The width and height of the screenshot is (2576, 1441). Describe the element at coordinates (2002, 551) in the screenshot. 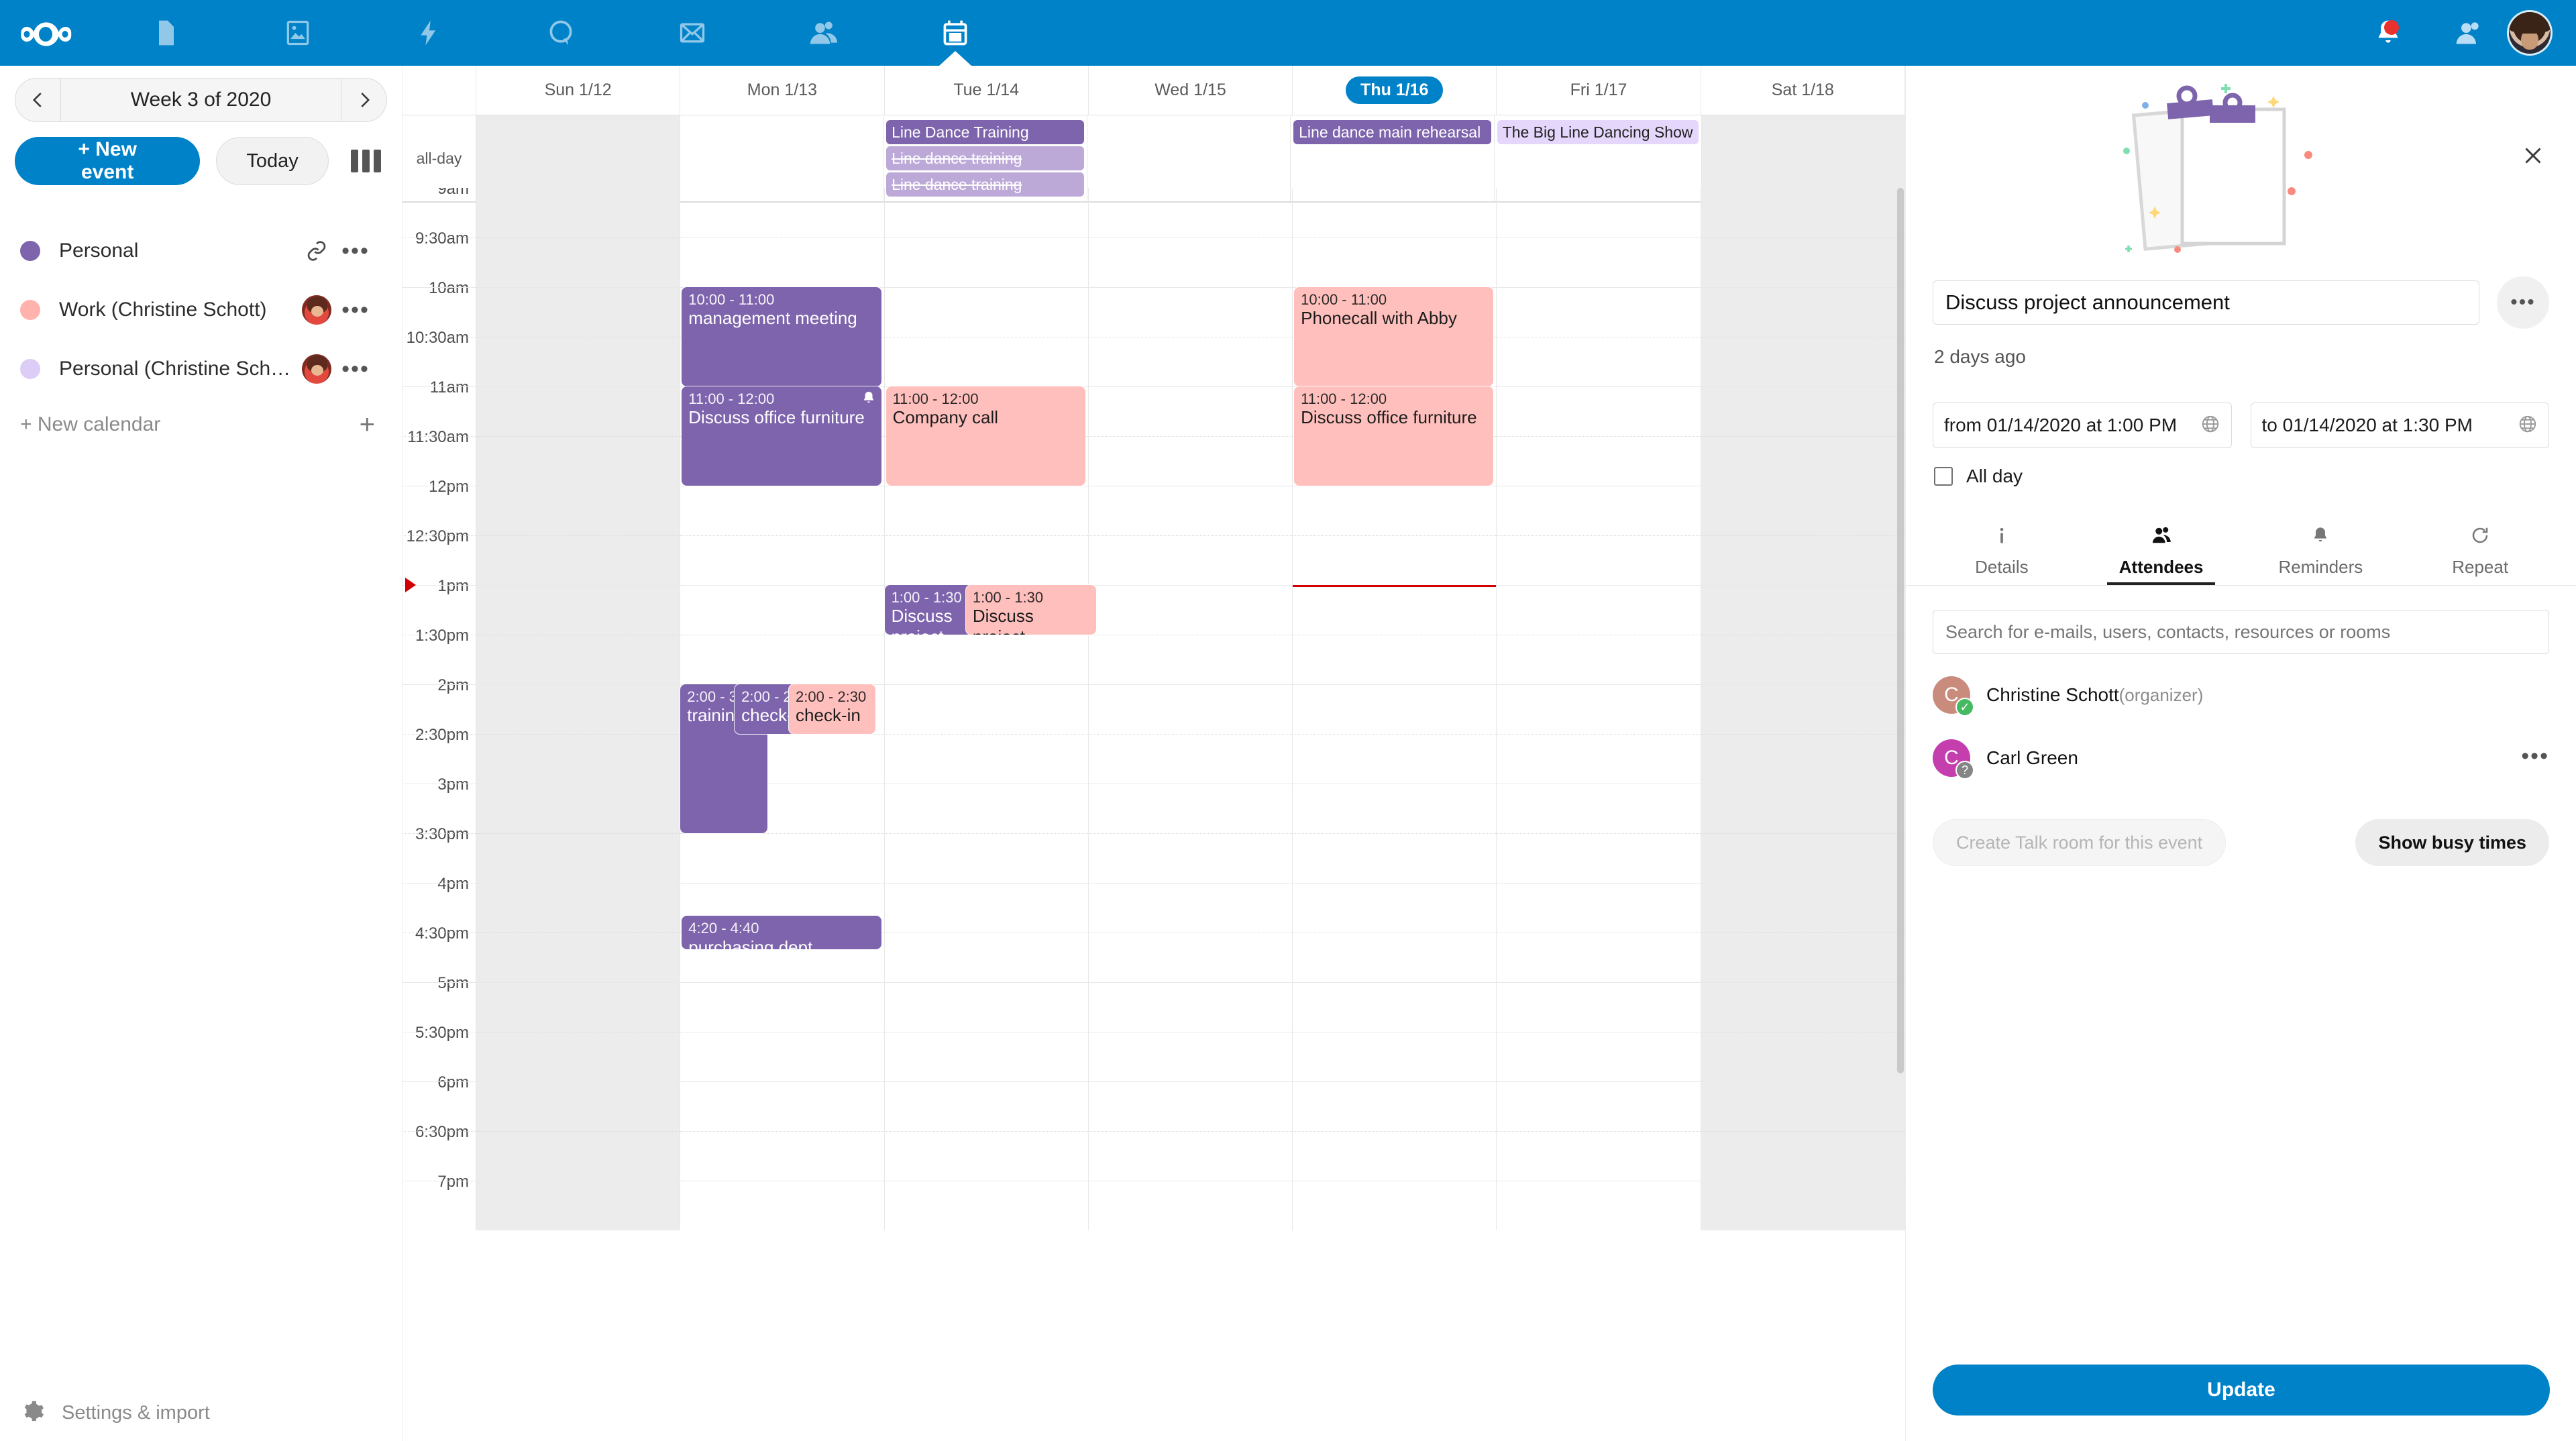

I see `tab-details: Details` at that location.